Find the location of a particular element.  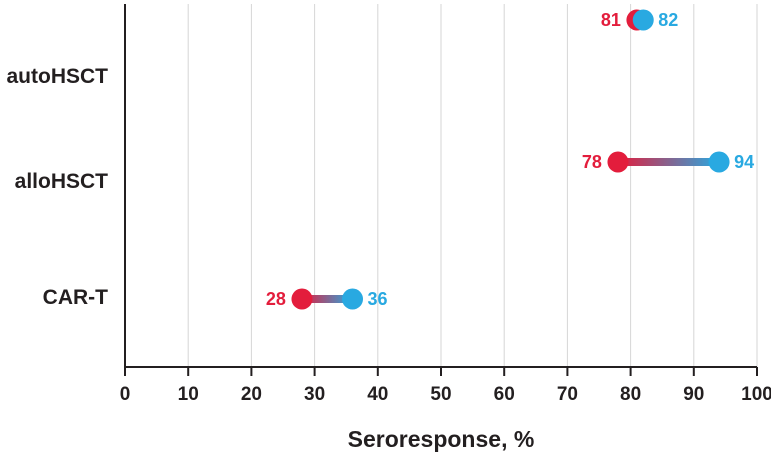

x-tick-label: 60 is located at coordinates (504, 394).